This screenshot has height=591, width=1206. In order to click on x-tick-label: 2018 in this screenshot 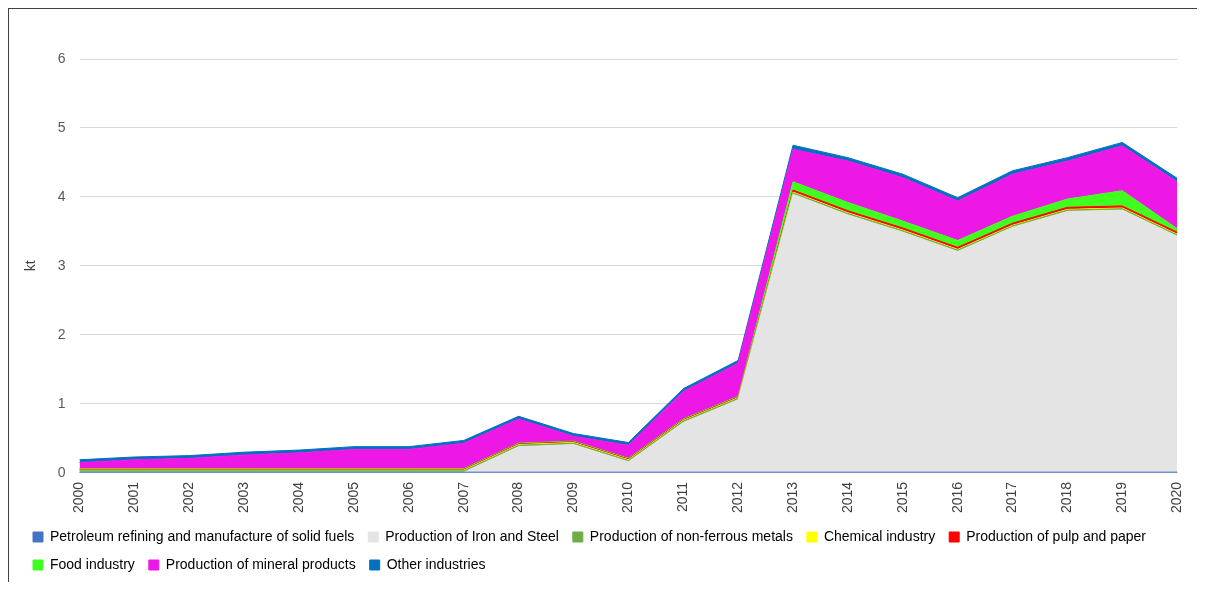, I will do `click(1066, 497)`.